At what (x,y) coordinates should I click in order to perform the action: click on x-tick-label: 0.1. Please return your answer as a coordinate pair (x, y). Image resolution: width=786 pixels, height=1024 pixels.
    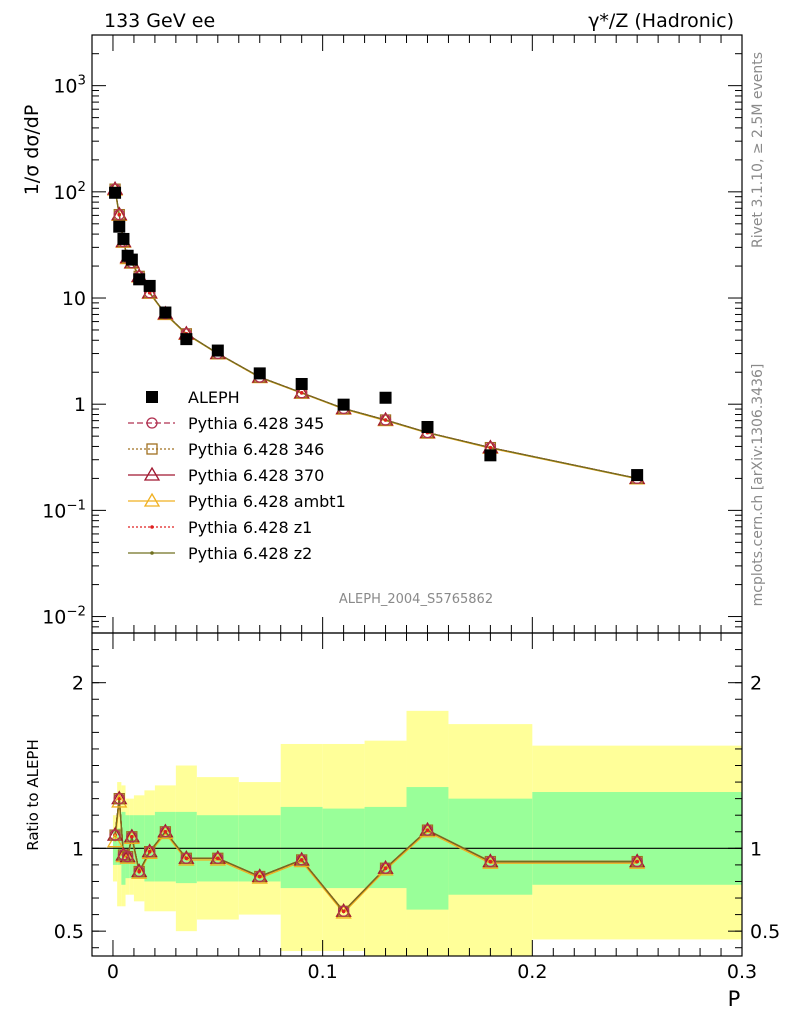
    Looking at the image, I should click on (323, 972).